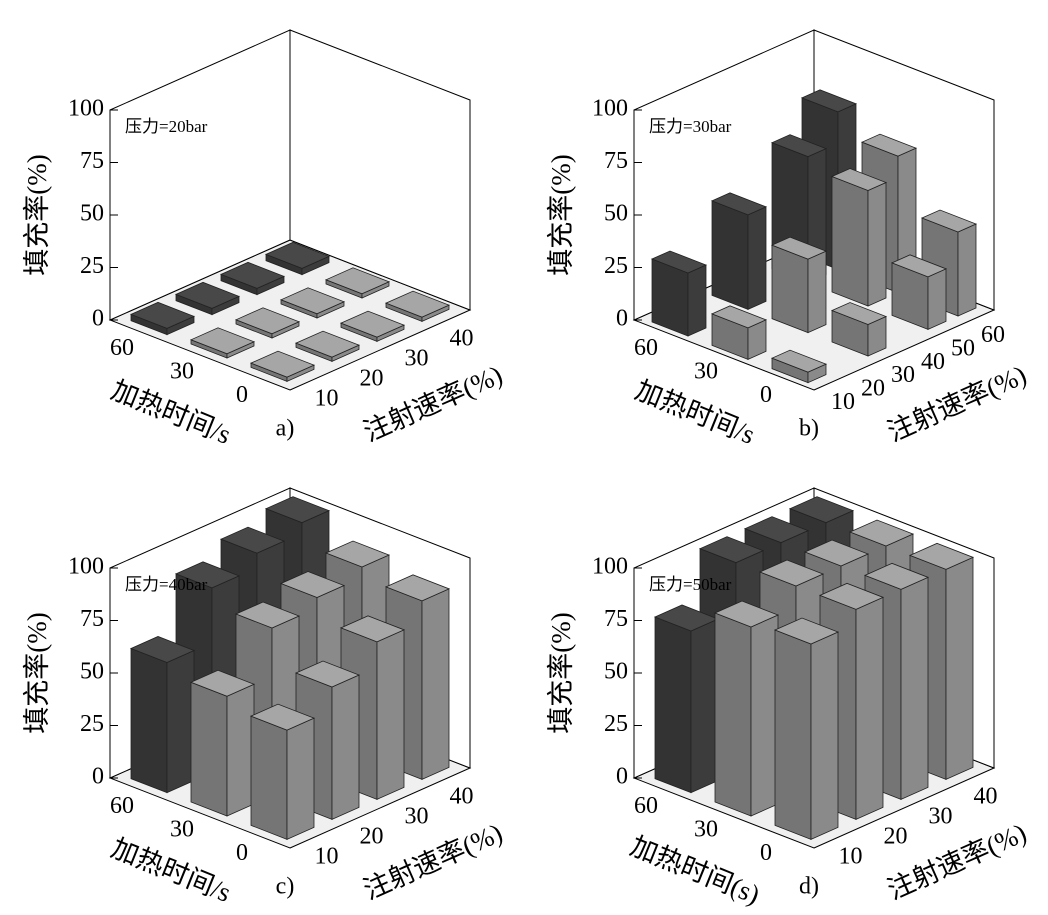 This screenshot has height=915, width=1048. Describe the element at coordinates (646, 806) in the screenshot. I see `y-tick-label: 60` at that location.